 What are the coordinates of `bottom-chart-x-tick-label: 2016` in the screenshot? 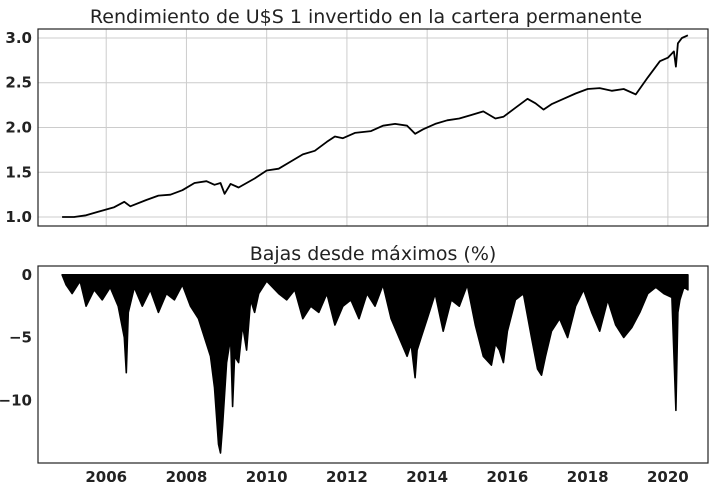 It's located at (508, 477).